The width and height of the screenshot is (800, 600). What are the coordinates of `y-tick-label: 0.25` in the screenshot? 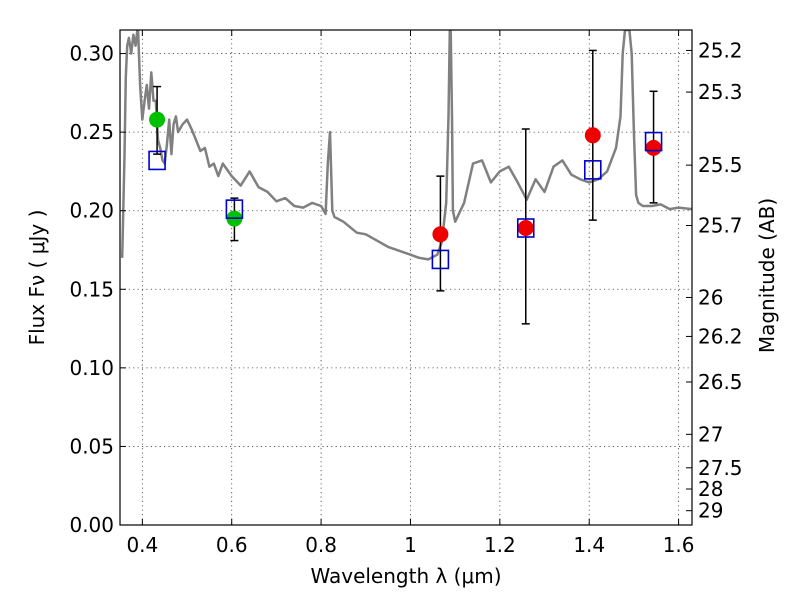 It's located at (91, 132).